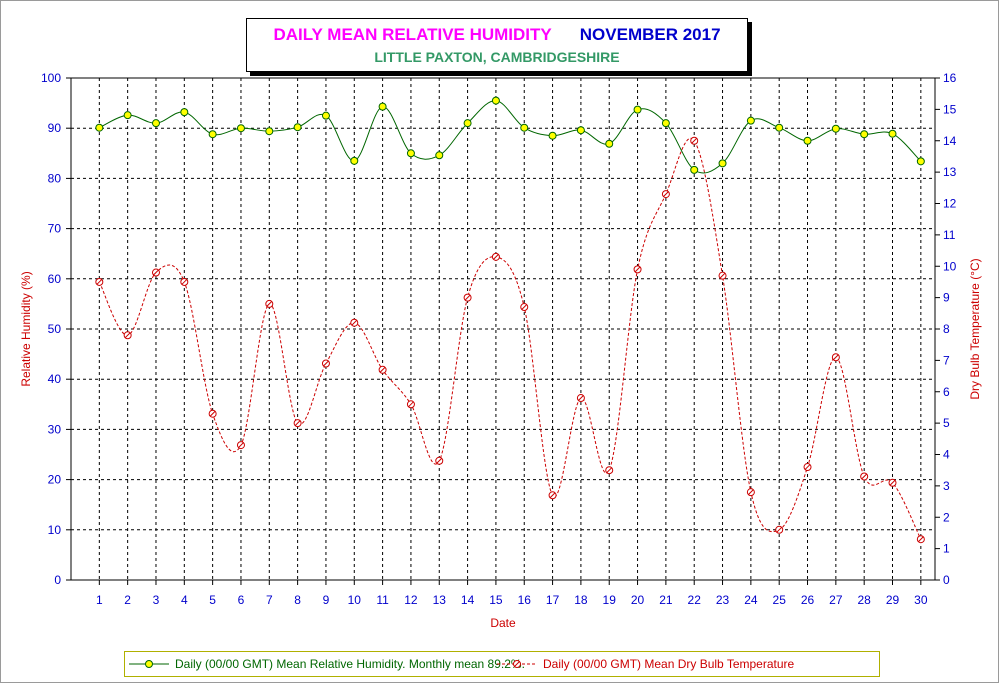 The width and height of the screenshot is (999, 683). Describe the element at coordinates (650, 34) in the screenshot. I see `chart-month: NOVEMBER 2017` at that location.